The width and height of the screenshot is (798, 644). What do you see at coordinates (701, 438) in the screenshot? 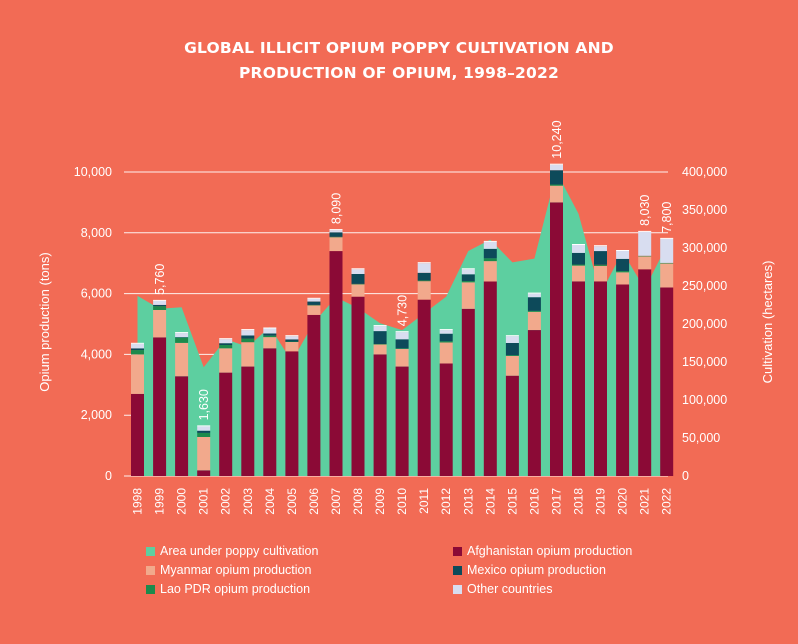
I see `y-right-tick-label: 50,000` at bounding box center [701, 438].